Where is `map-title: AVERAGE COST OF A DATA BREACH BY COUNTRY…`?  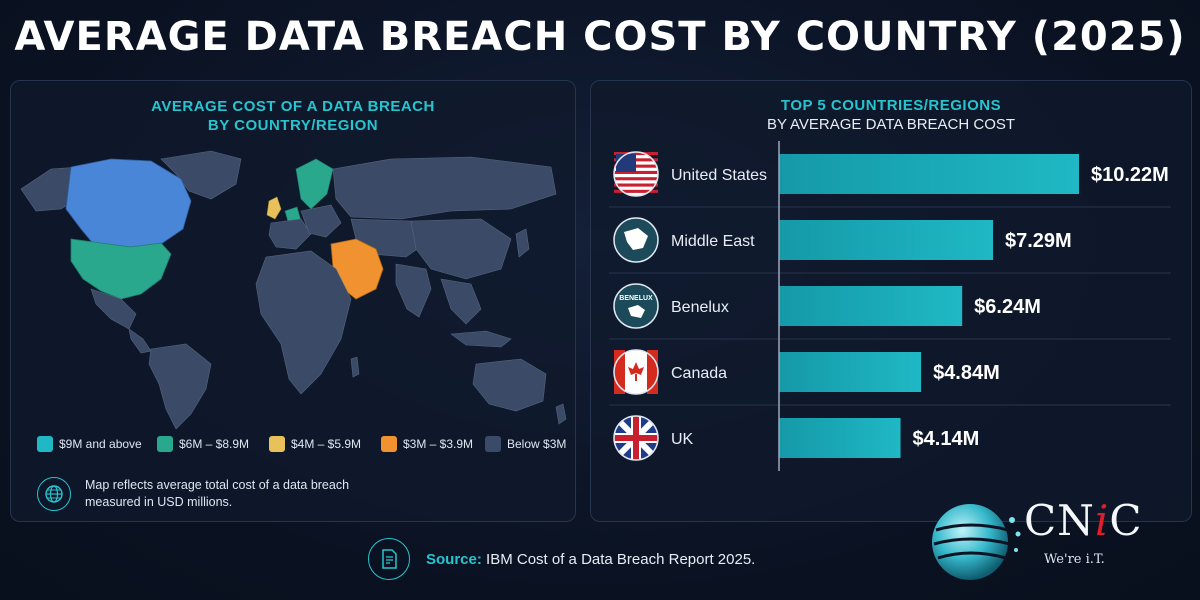 map-title: AVERAGE COST OF A DATA BREACH BY COUNTRY… is located at coordinates (293, 116).